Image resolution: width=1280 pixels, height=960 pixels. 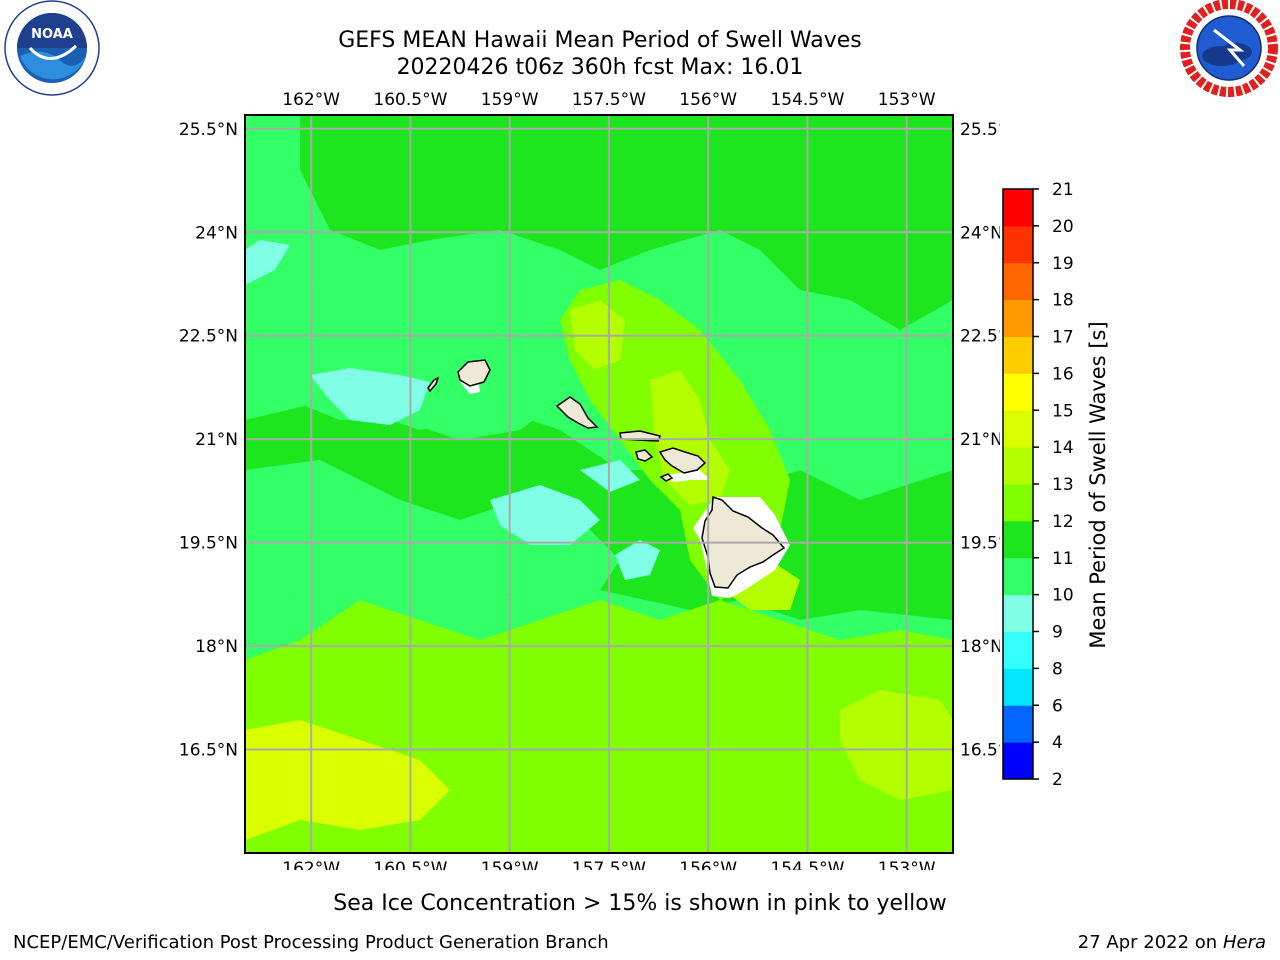 I want to click on footer-date-text: 27 Apr 2022 on, so click(x=1147, y=942).